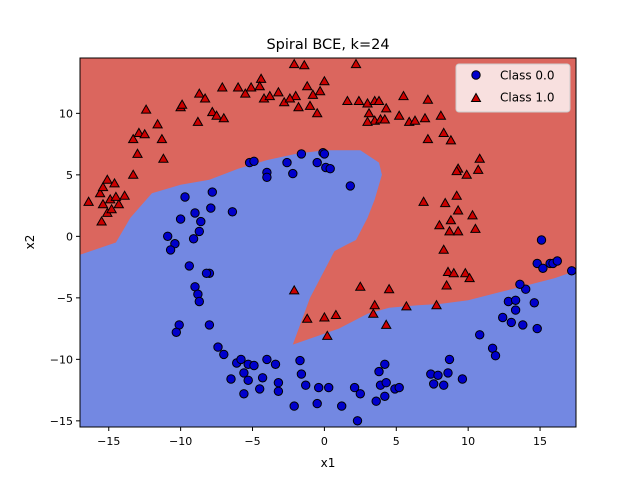 The image size is (640, 484). What do you see at coordinates (527, 76) in the screenshot?
I see `legend-class0-label: Class 0.0` at bounding box center [527, 76].